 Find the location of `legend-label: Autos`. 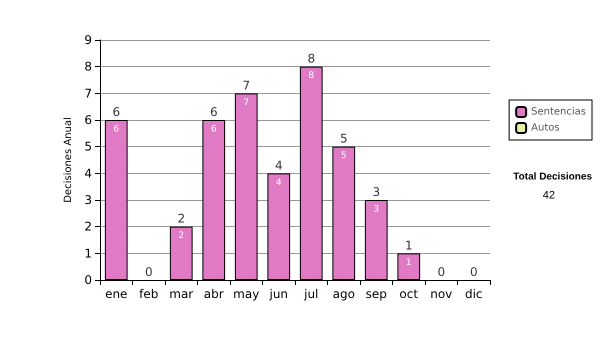

legend-label: Autos is located at coordinates (545, 128).